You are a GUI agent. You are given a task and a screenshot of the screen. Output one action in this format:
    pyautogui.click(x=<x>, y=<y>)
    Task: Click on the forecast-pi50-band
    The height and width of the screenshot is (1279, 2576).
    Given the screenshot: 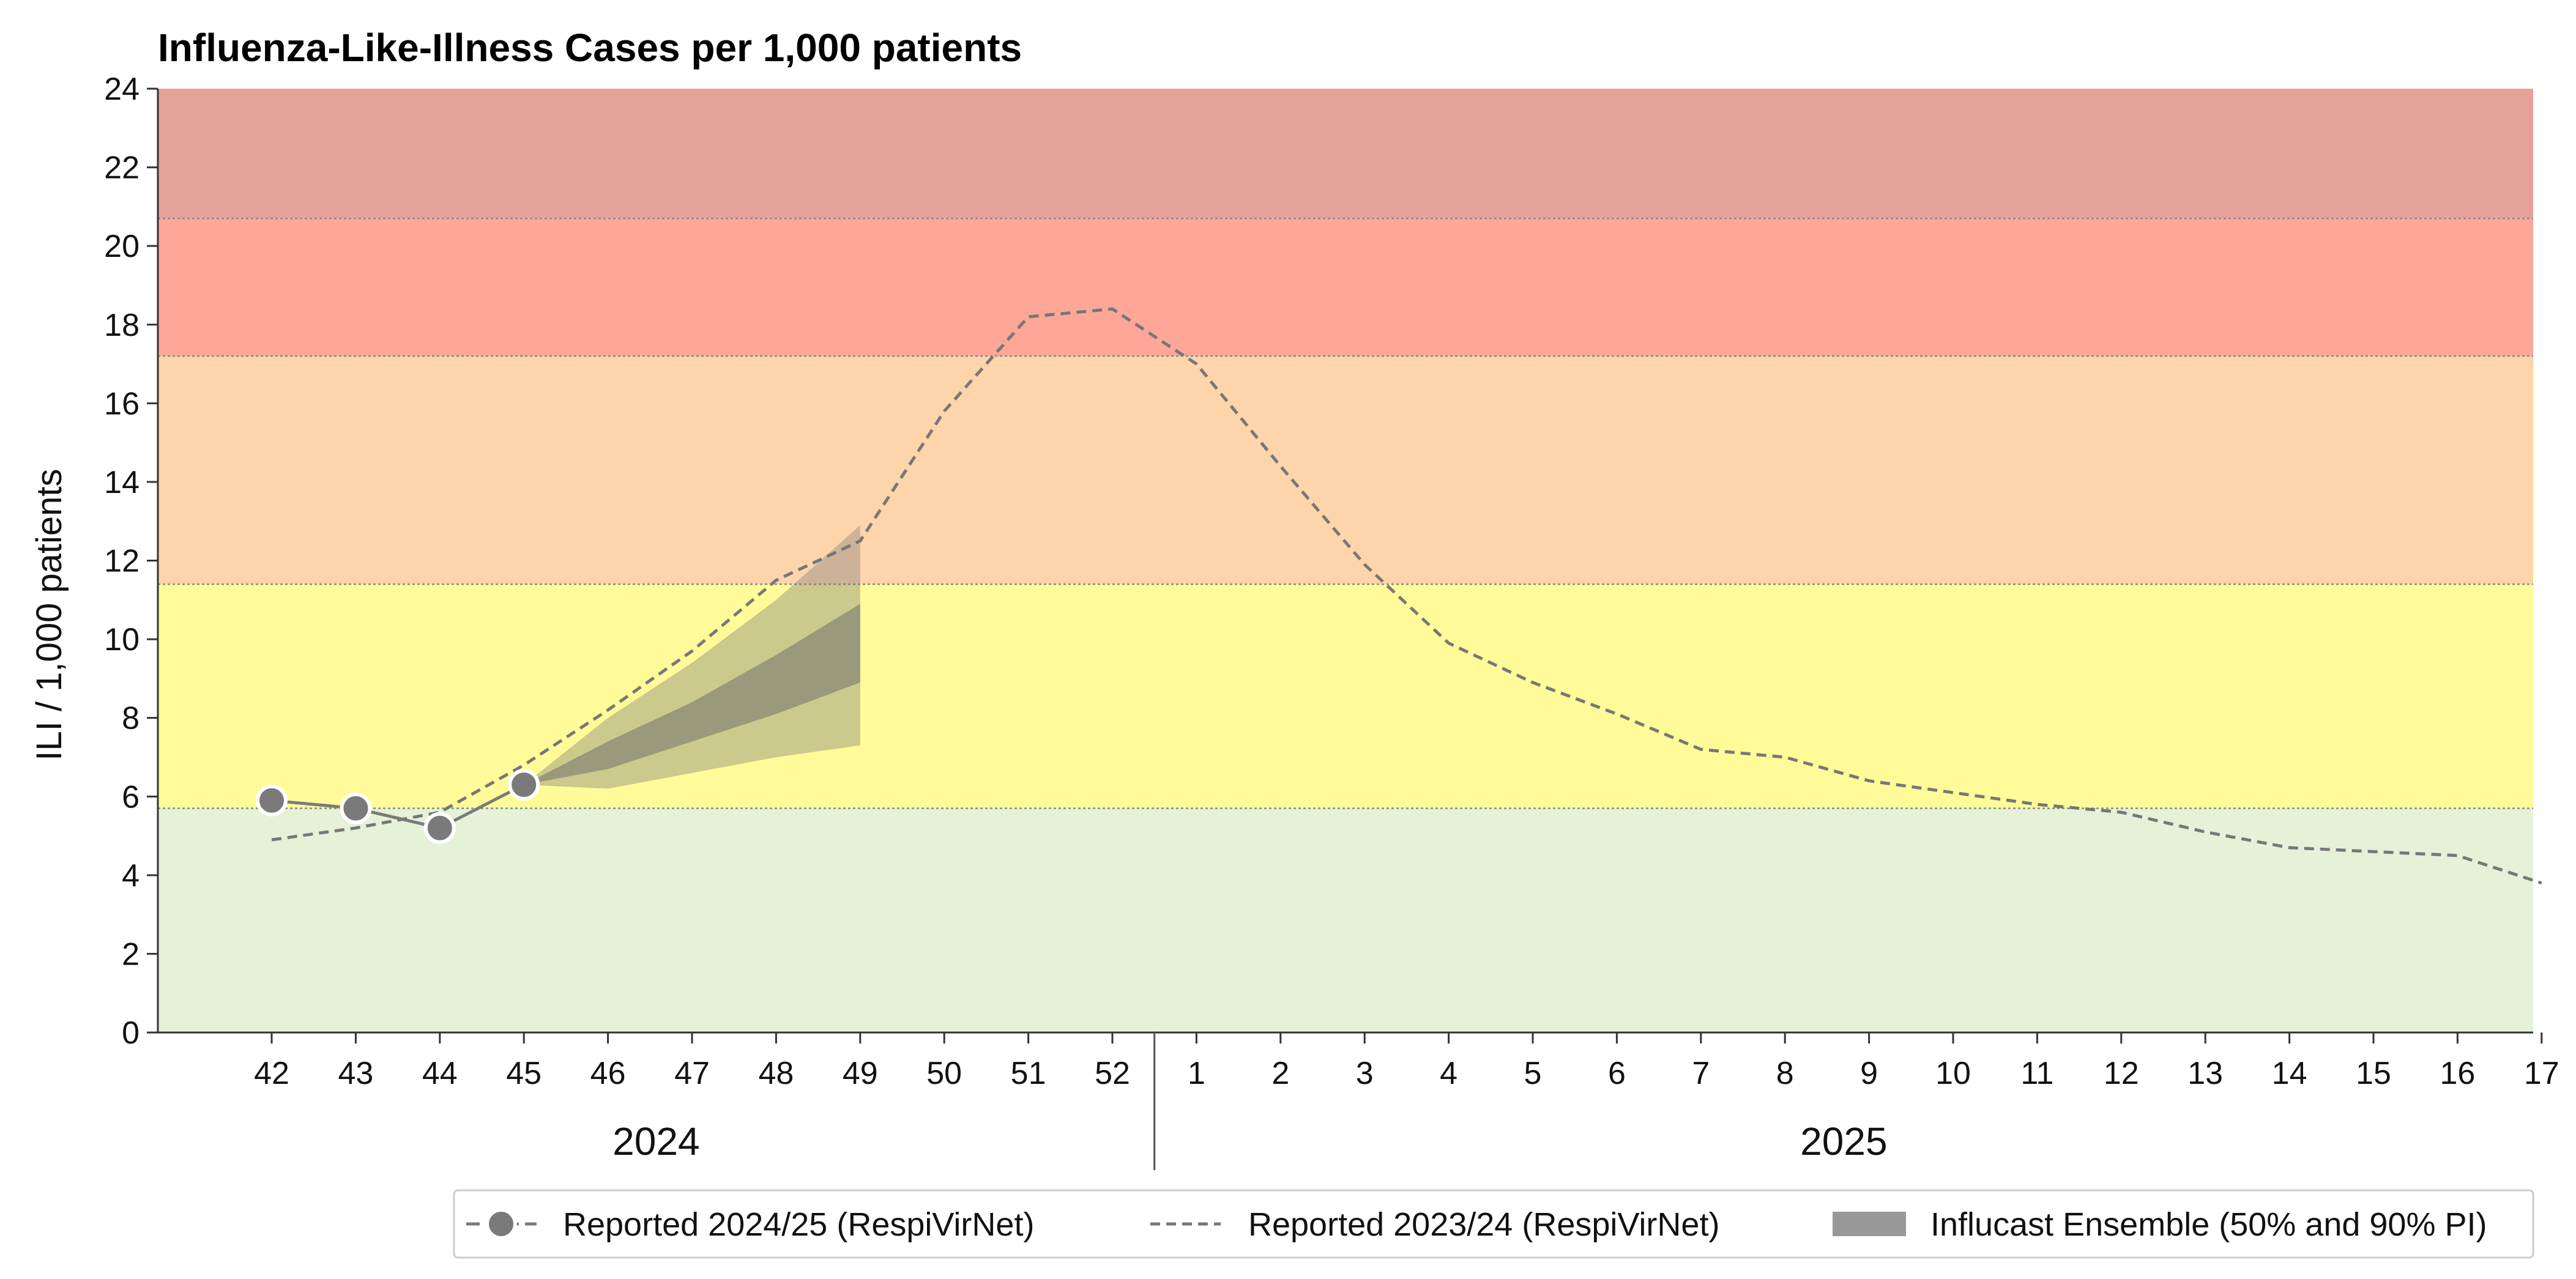 What is the action you would take?
    pyautogui.click(x=692, y=694)
    